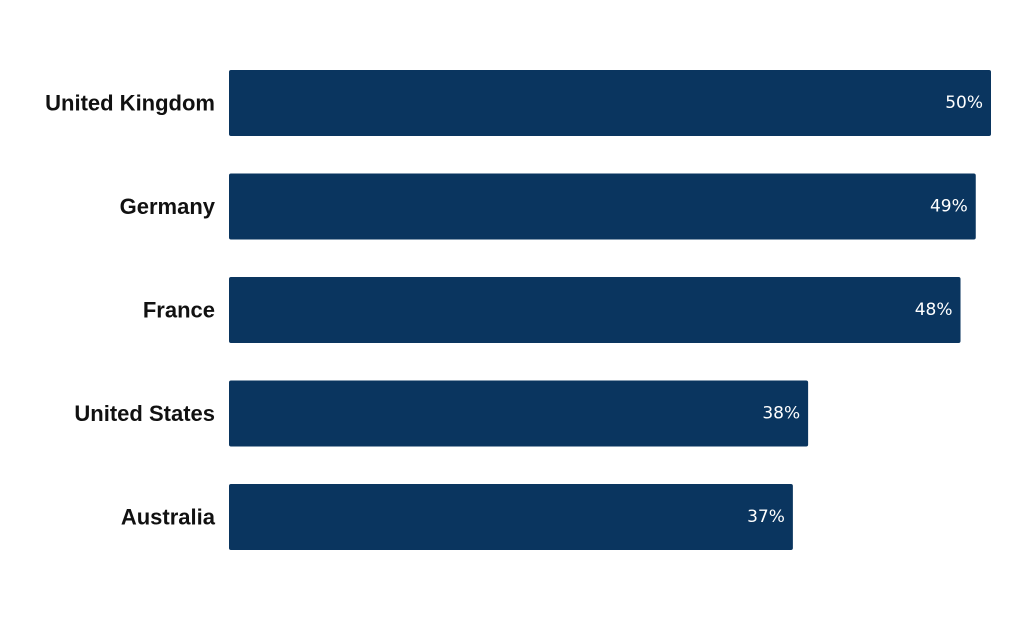  I want to click on category-label: United Kingdom, so click(130, 103).